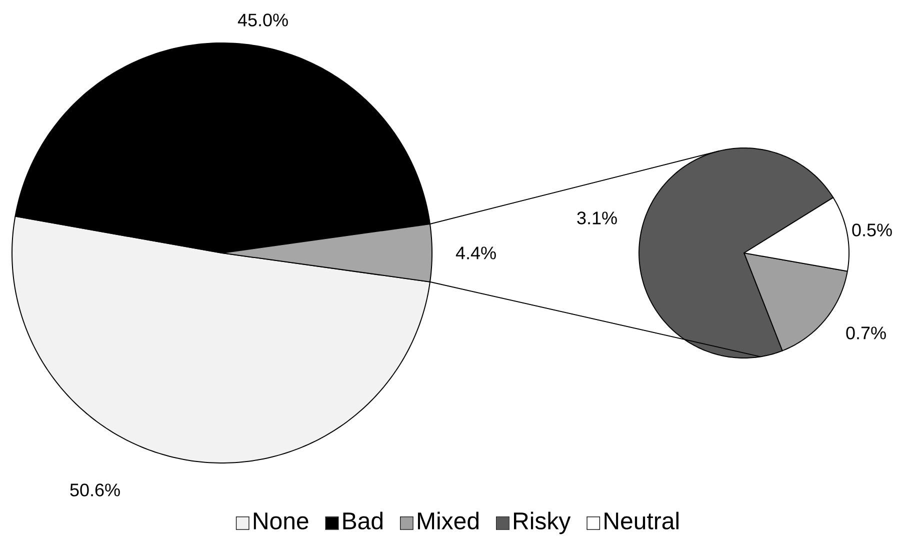 The image size is (917, 549). What do you see at coordinates (263, 20) in the screenshot?
I see `data-label: 45.0%` at bounding box center [263, 20].